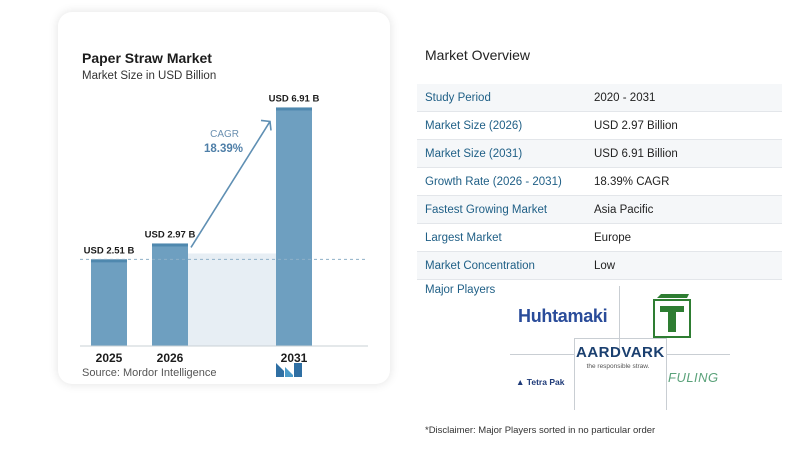 The height and width of the screenshot is (459, 800). Describe the element at coordinates (624, 209) in the screenshot. I see `overview-value: Asia Pacific` at that location.